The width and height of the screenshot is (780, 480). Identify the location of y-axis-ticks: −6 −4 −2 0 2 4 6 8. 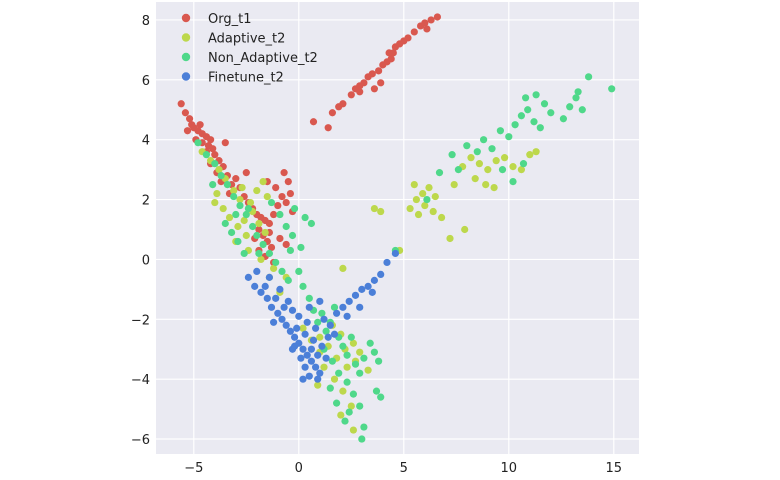
(140, 231).